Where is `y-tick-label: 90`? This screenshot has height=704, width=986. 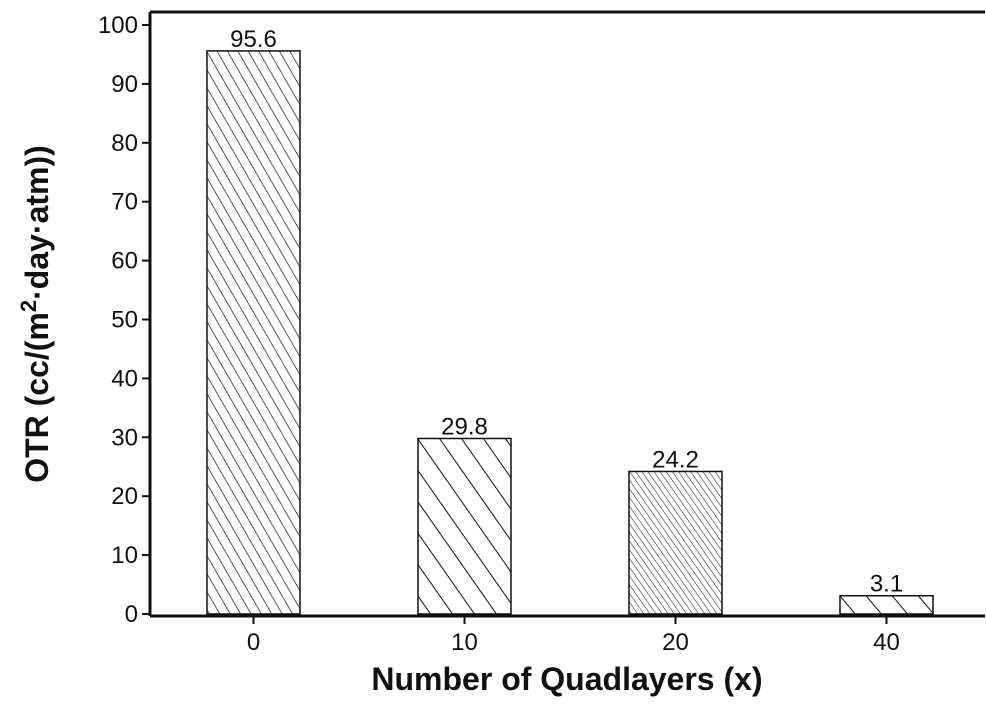
y-tick-label: 90 is located at coordinates (124, 84).